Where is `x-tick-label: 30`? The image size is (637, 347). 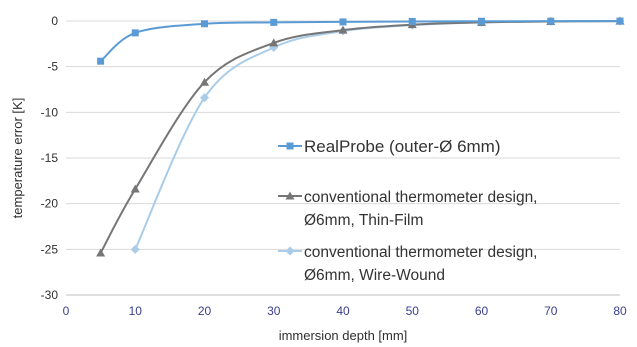 x-tick-label: 30 is located at coordinates (274, 311).